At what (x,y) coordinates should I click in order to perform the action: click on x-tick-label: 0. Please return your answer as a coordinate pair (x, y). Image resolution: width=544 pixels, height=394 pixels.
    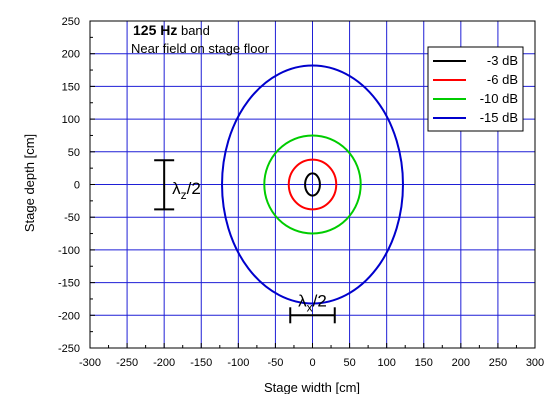
    Looking at the image, I should click on (312, 363).